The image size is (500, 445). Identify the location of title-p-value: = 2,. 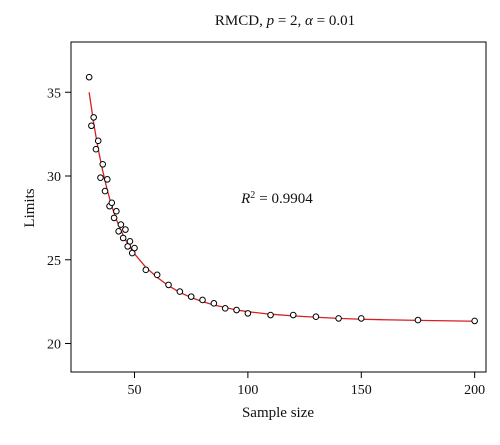
(289, 21).